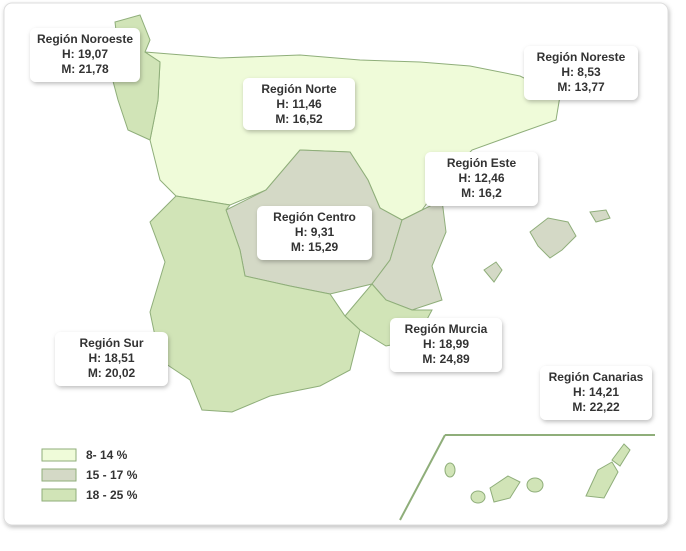 The width and height of the screenshot is (686, 551). I want to click on island-menorca, so click(600, 216).